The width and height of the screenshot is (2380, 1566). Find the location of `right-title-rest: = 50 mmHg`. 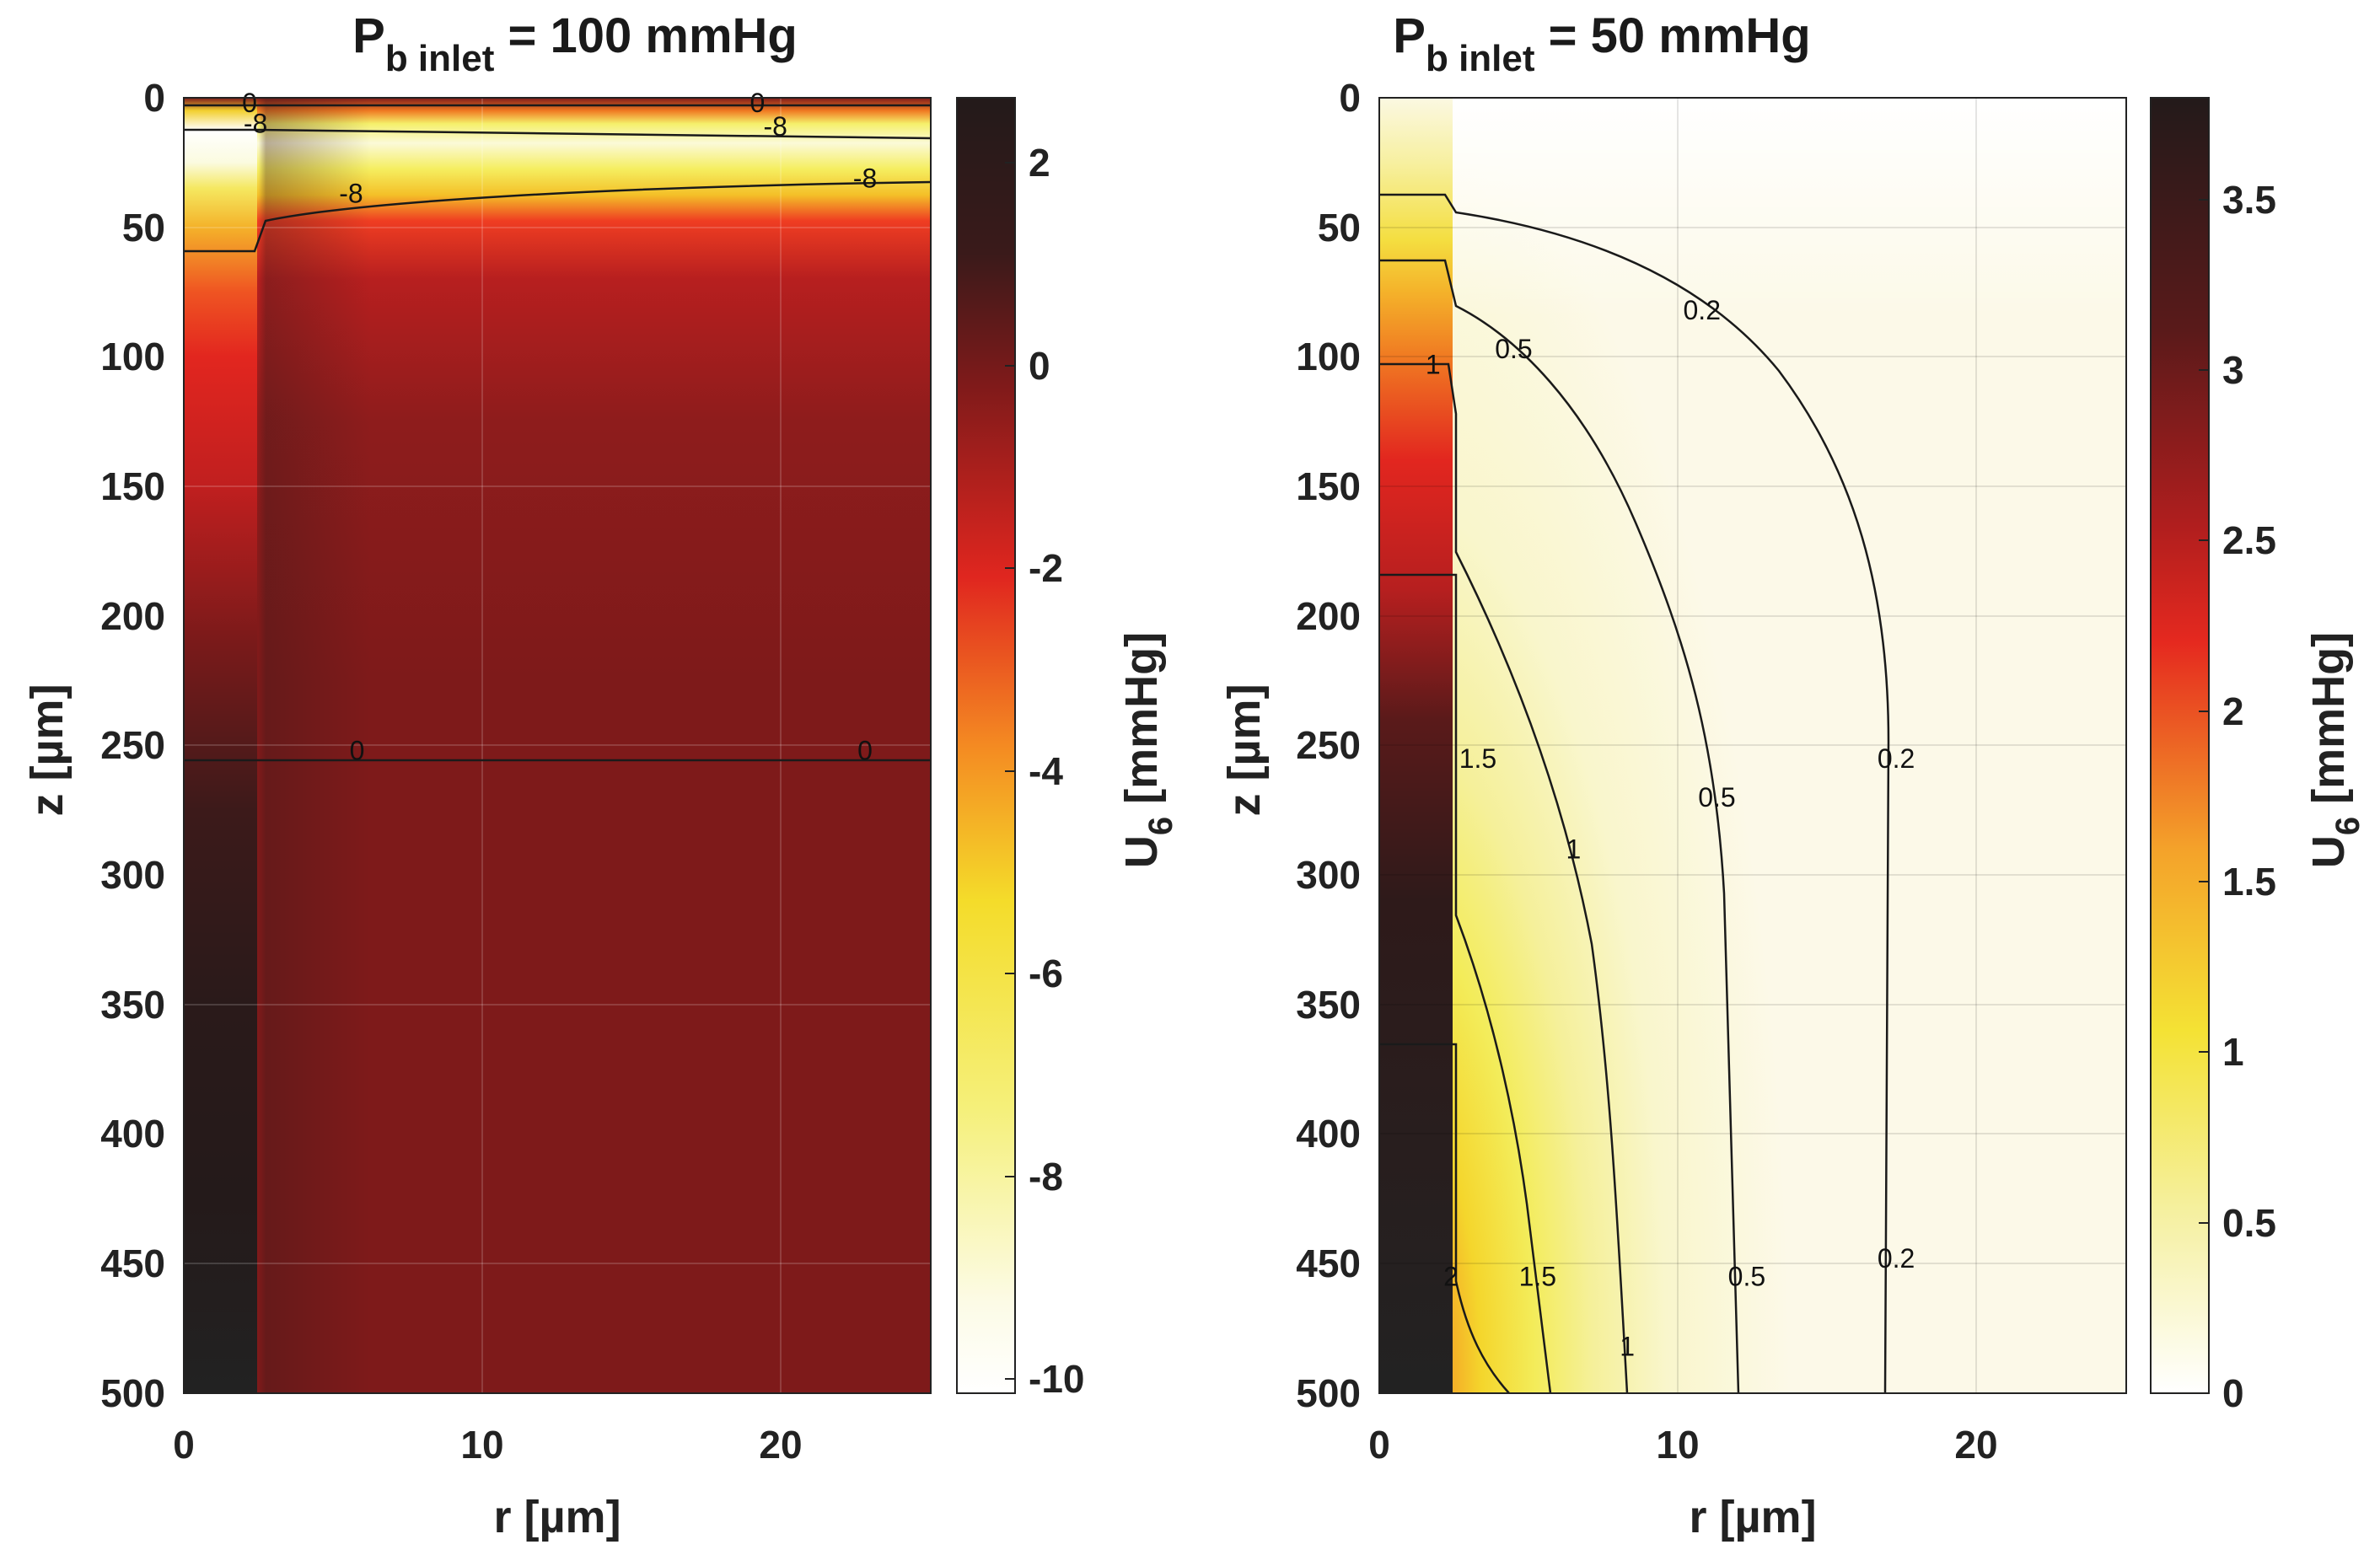

right-title-rest: = 50 mmHg is located at coordinates (1673, 35).